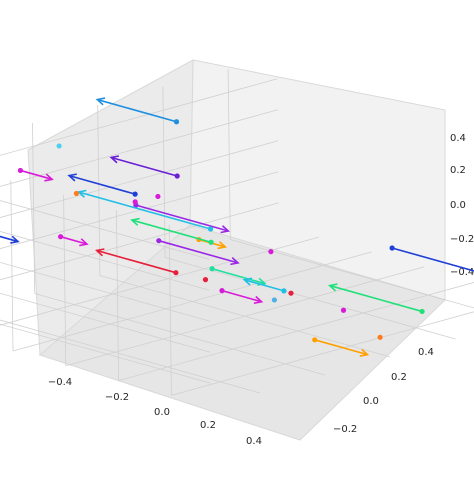 Image resolution: width=474 pixels, height=478 pixels. What do you see at coordinates (426, 352) in the screenshot?
I see `y-tick-label: 0.4` at bounding box center [426, 352].